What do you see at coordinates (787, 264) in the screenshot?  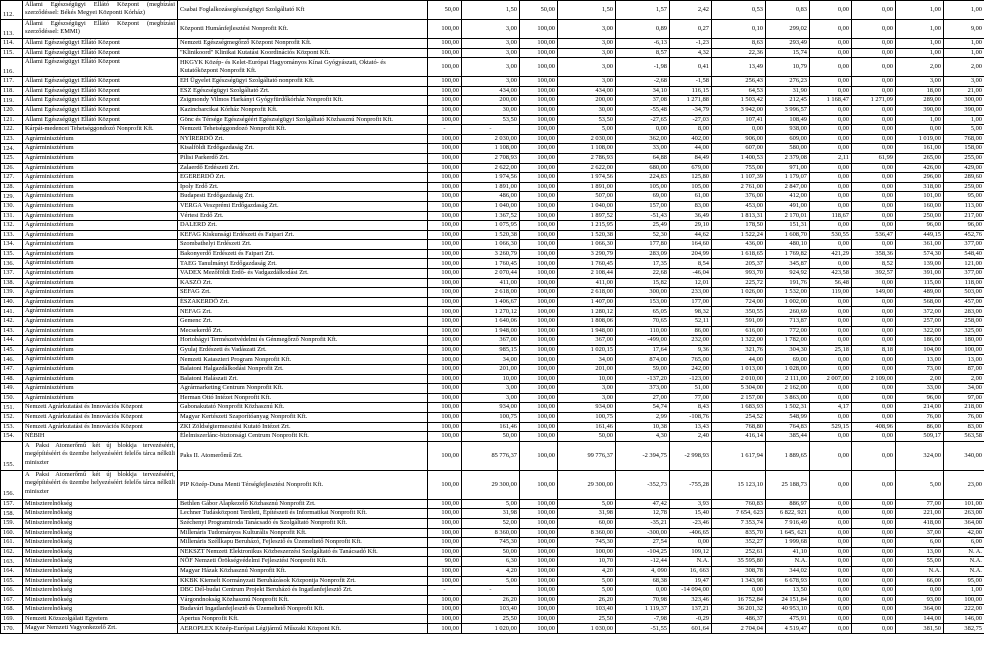 I see `value-cell: 345,87` at bounding box center [787, 264].